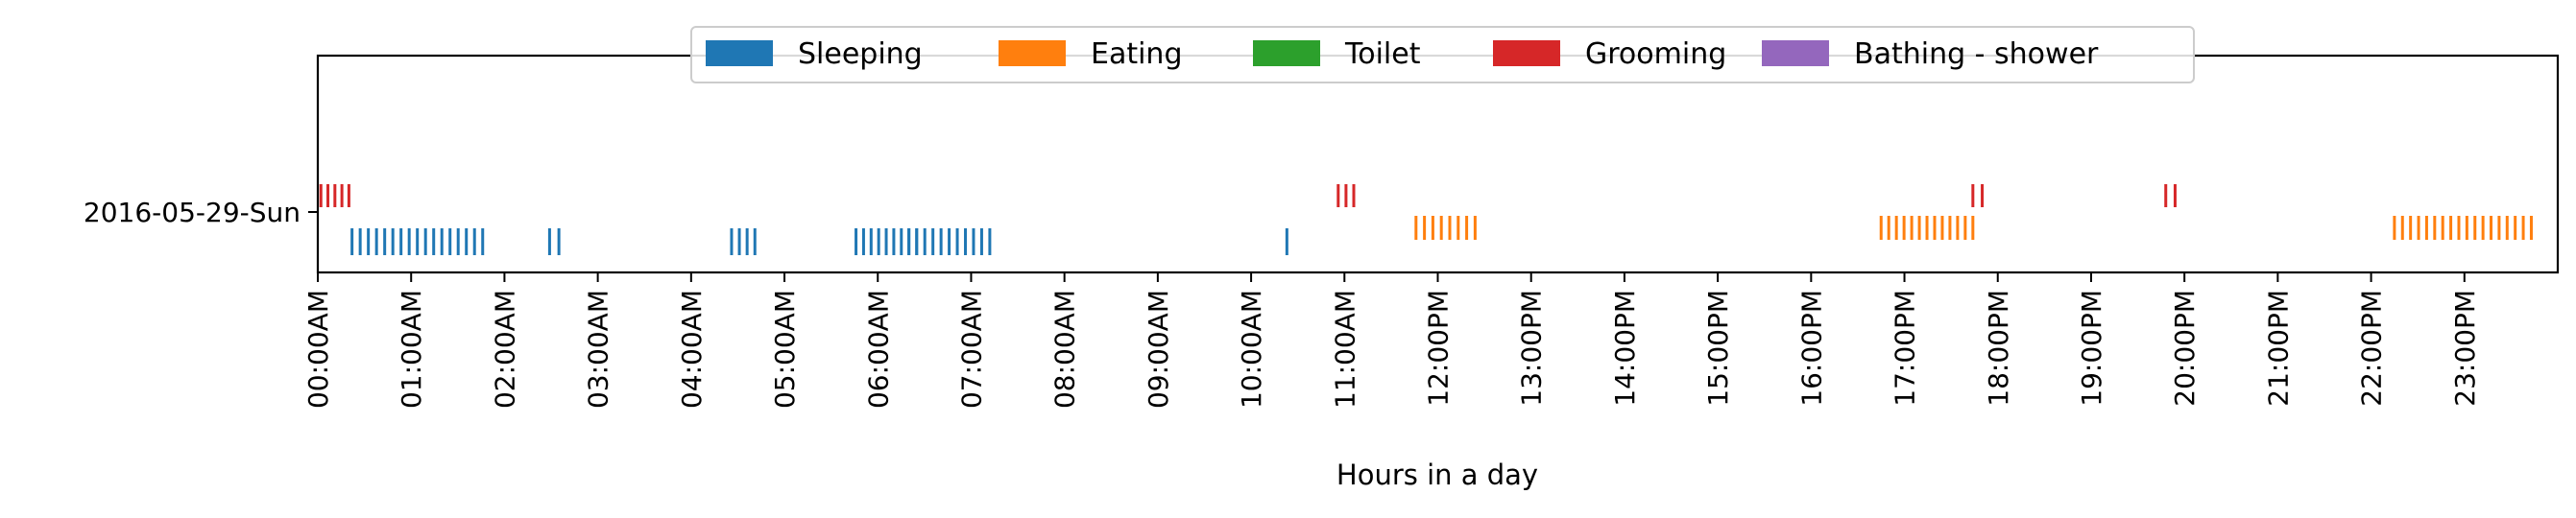 The width and height of the screenshot is (2576, 518). Describe the element at coordinates (318, 349) in the screenshot. I see `x-tick-label: 00:00AM` at that location.